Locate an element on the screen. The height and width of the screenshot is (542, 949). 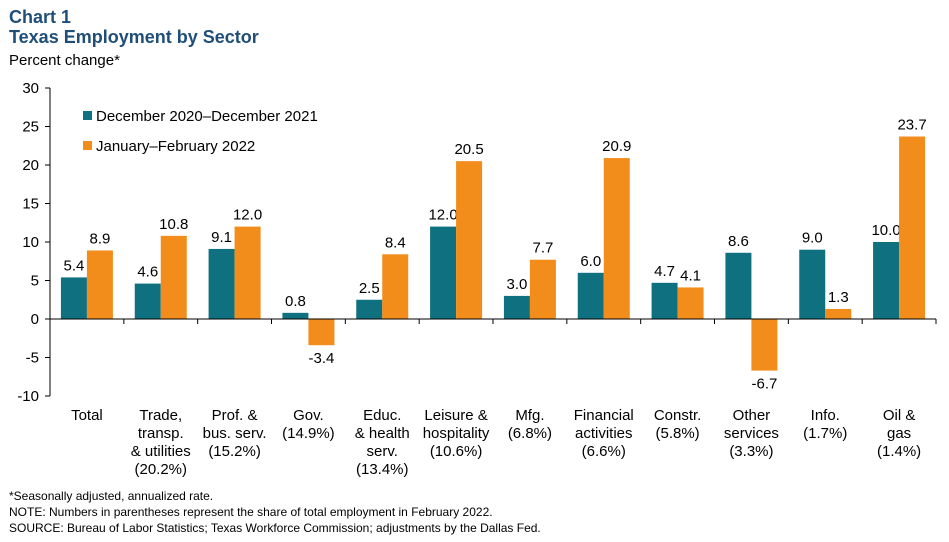
data-label: -6.7 is located at coordinates (764, 384).